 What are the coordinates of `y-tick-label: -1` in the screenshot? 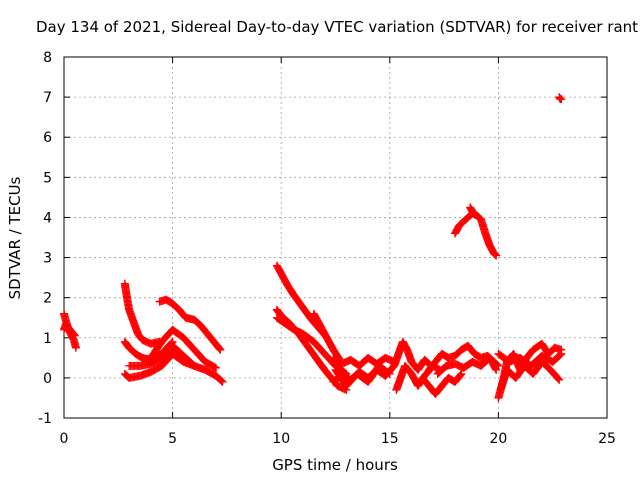 It's located at (45, 419).